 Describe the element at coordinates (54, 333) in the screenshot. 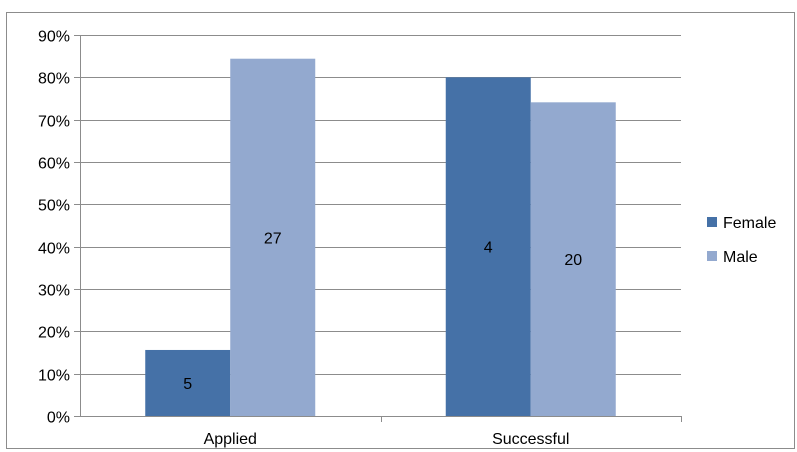

I see `y-tick-label: 20%` at that location.